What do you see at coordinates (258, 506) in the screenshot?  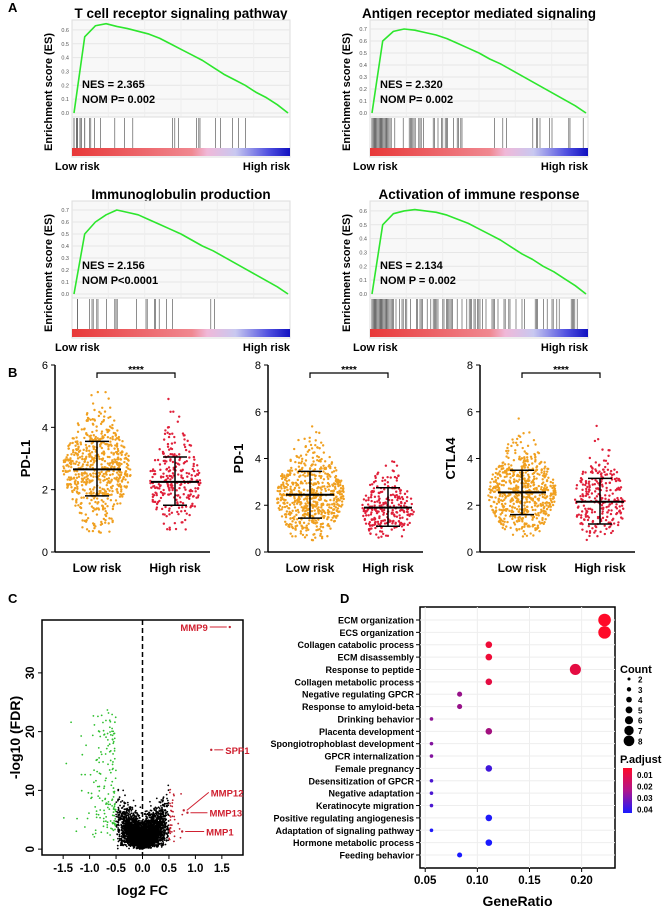 I see `tick-label: 2` at bounding box center [258, 506].